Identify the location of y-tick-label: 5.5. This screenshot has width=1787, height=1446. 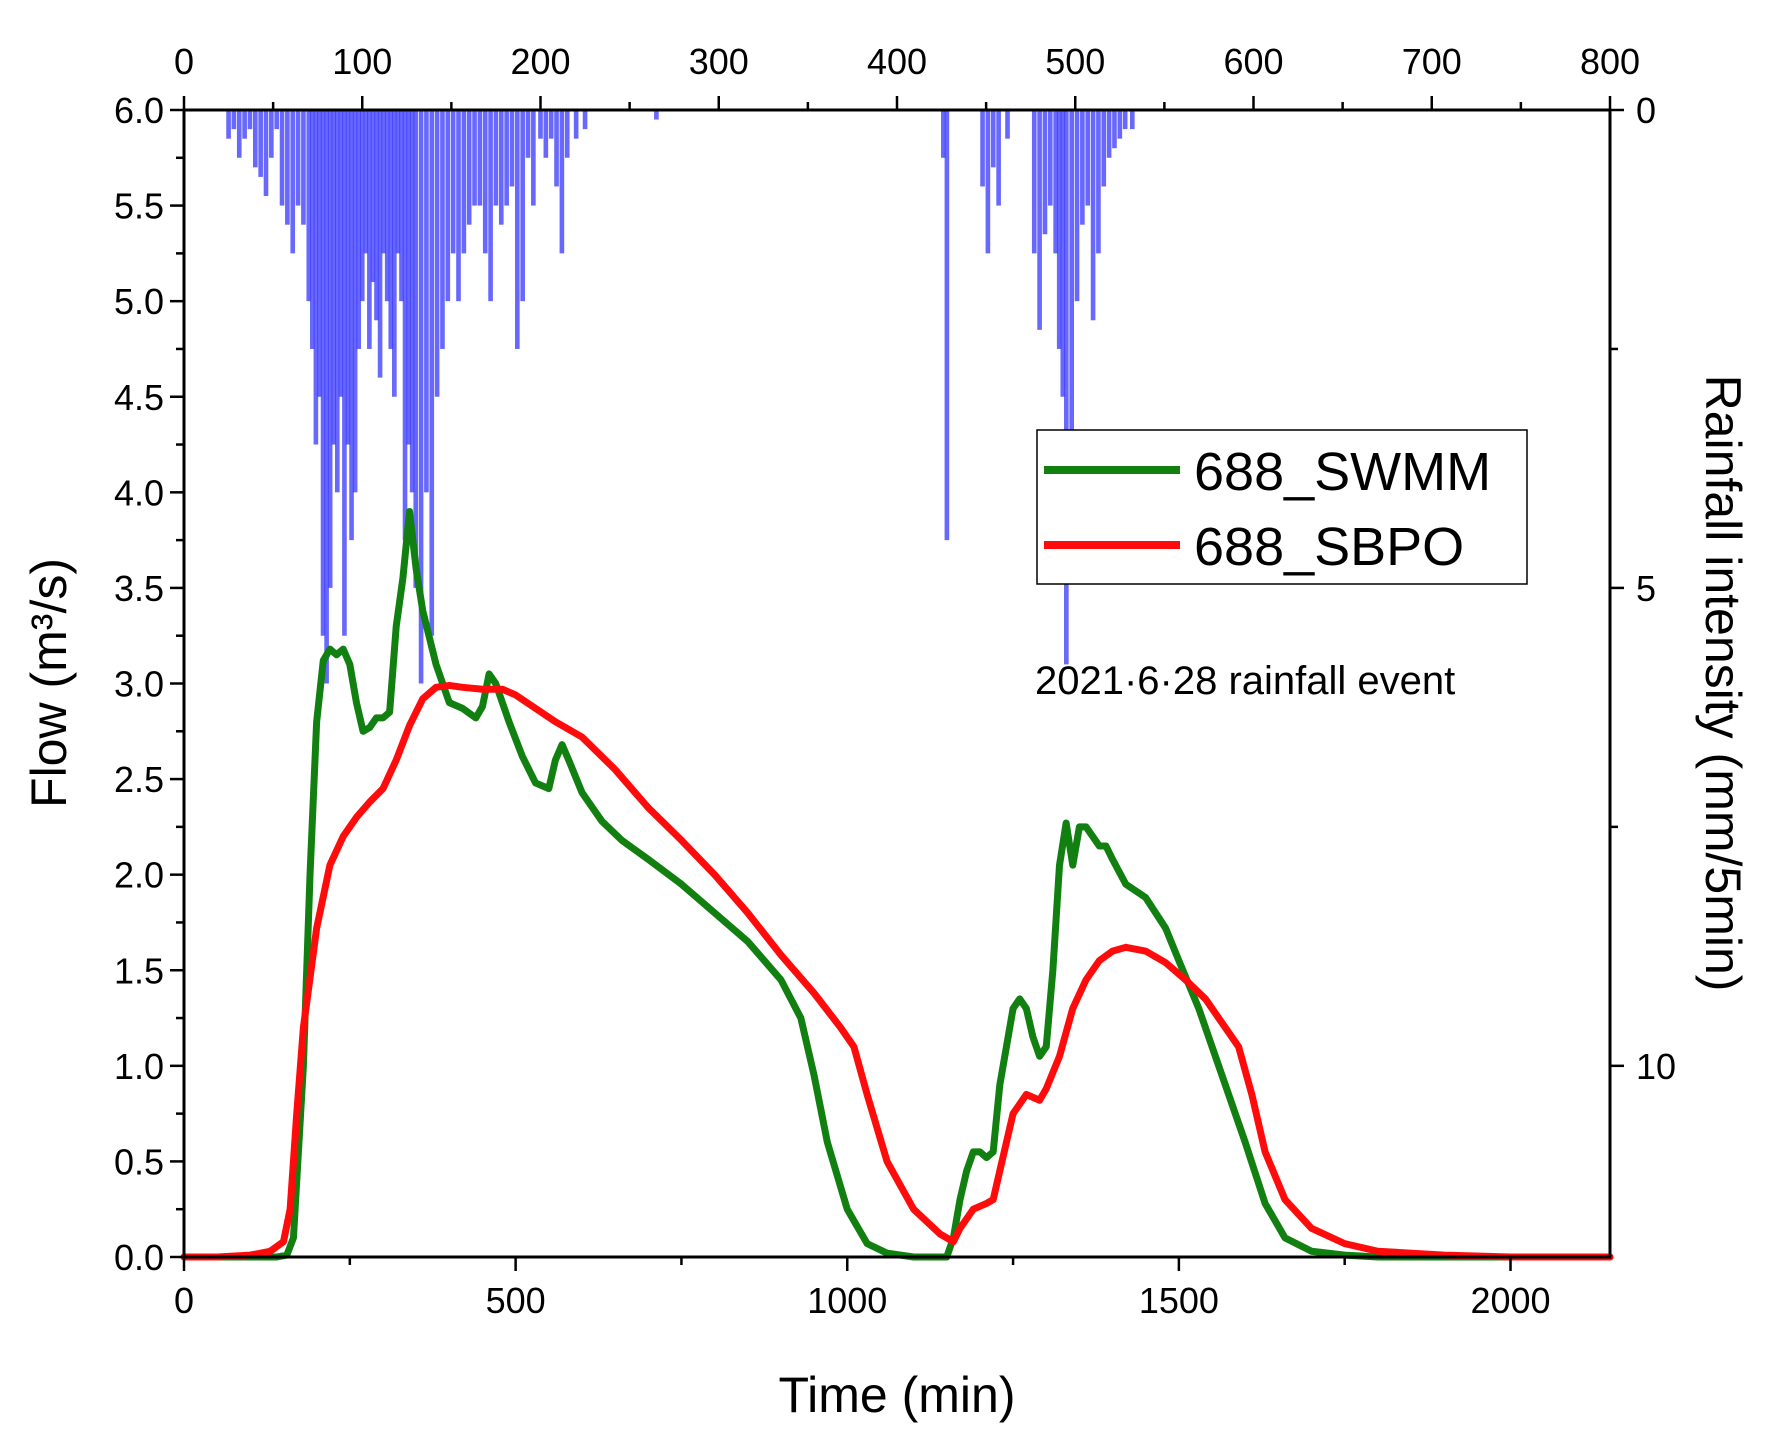
(139, 206).